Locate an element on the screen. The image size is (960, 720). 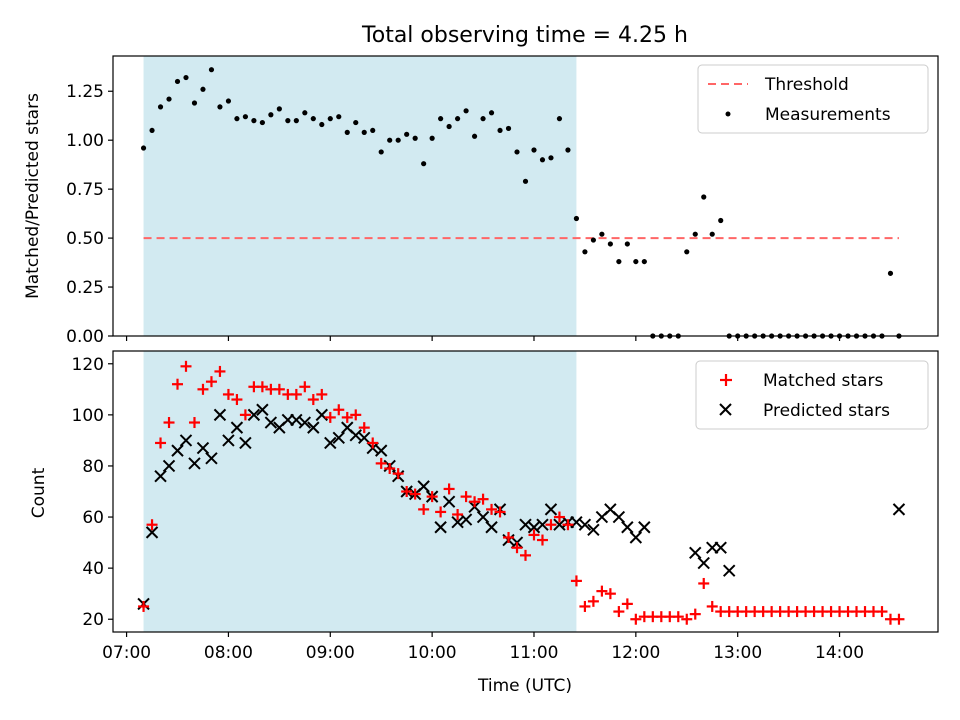
x-axis-label: Time (UTC) is located at coordinates (524, 686).